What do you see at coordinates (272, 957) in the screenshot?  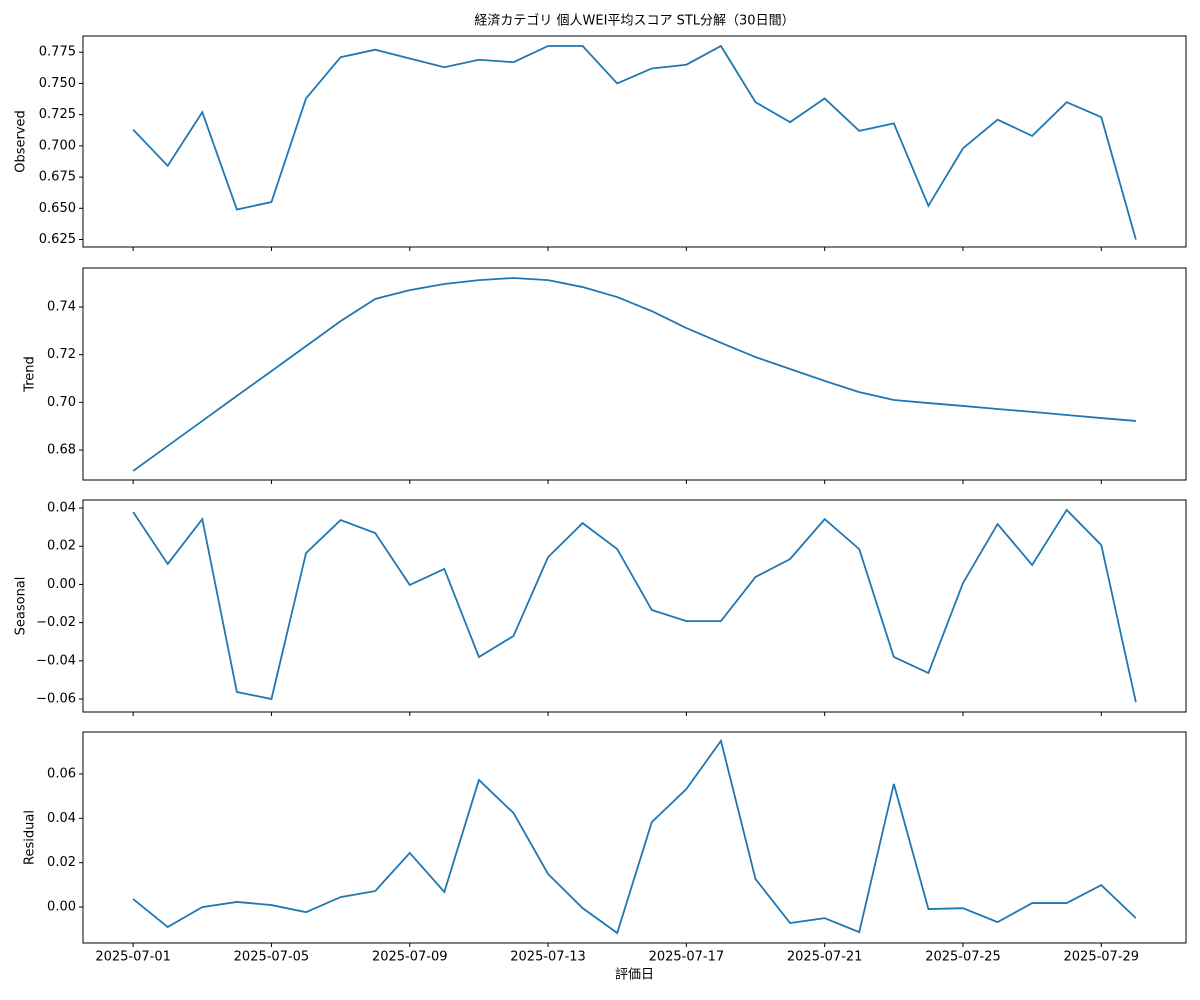 I see `x-tick-label: 2025-07-05` at bounding box center [272, 957].